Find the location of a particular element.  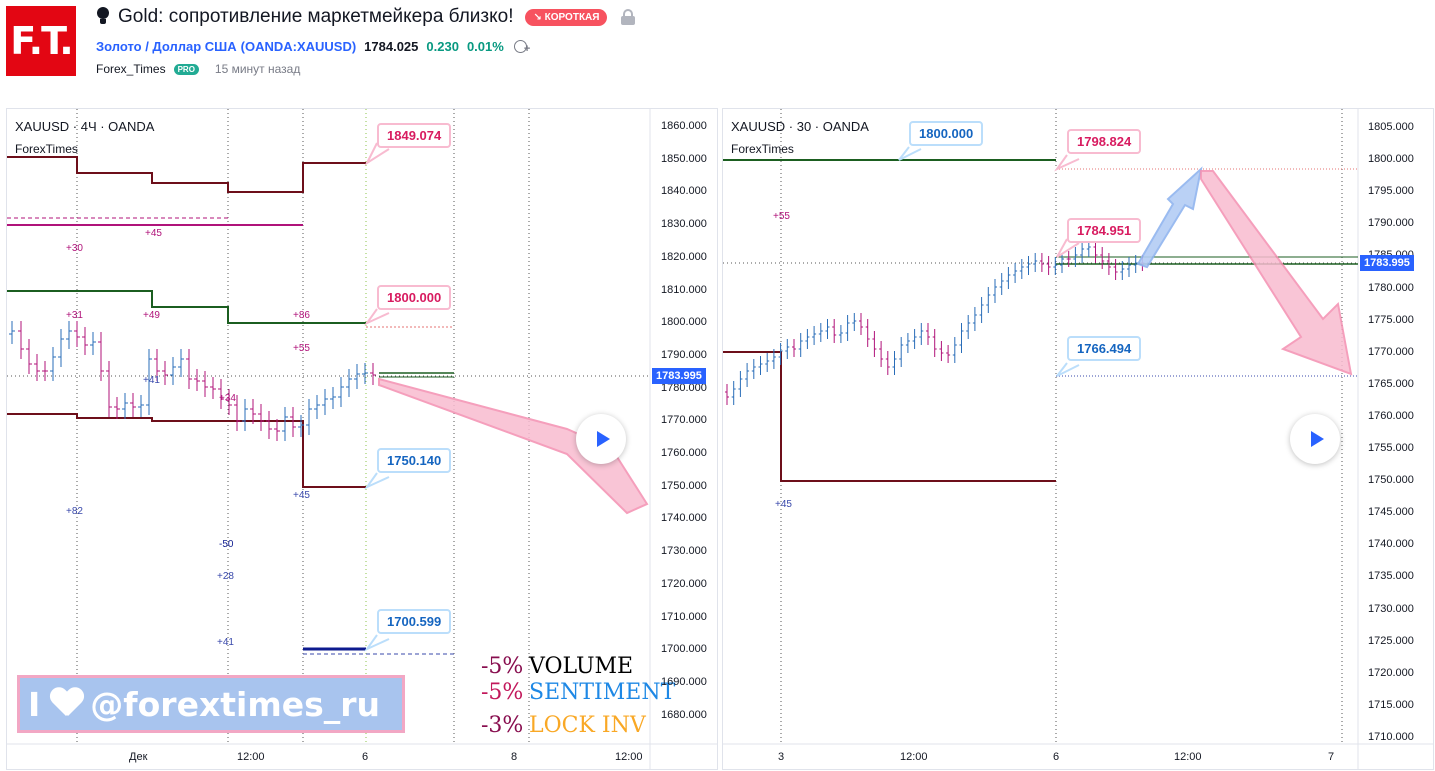

metric-sentiment-label: SENTIMENT is located at coordinates (602, 692).